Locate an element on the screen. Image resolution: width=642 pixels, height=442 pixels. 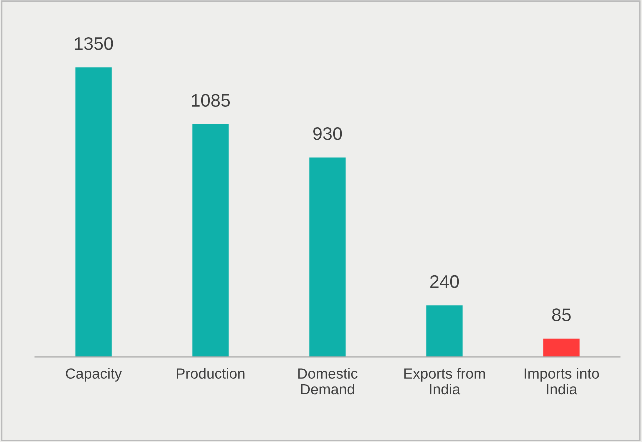
data-label: 85 is located at coordinates (561, 315).